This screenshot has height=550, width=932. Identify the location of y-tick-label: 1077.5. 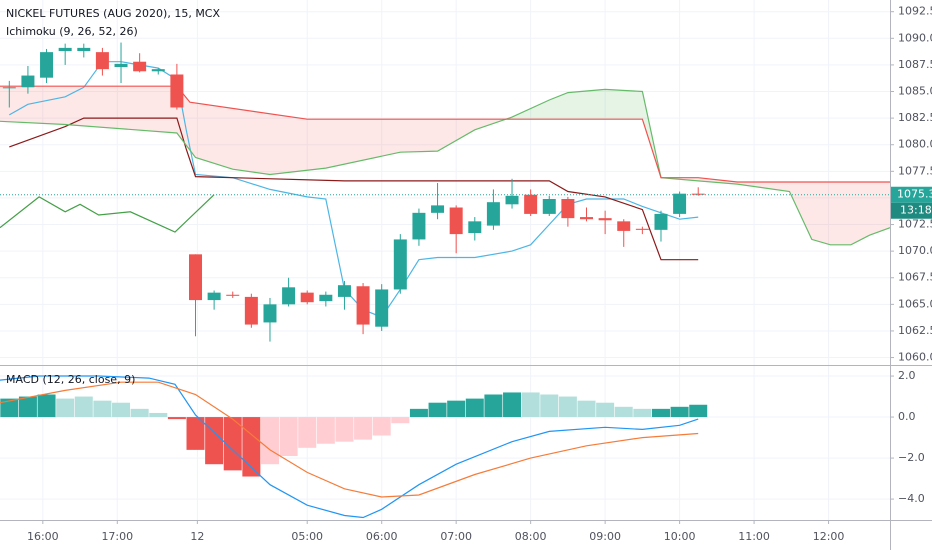
(915, 170).